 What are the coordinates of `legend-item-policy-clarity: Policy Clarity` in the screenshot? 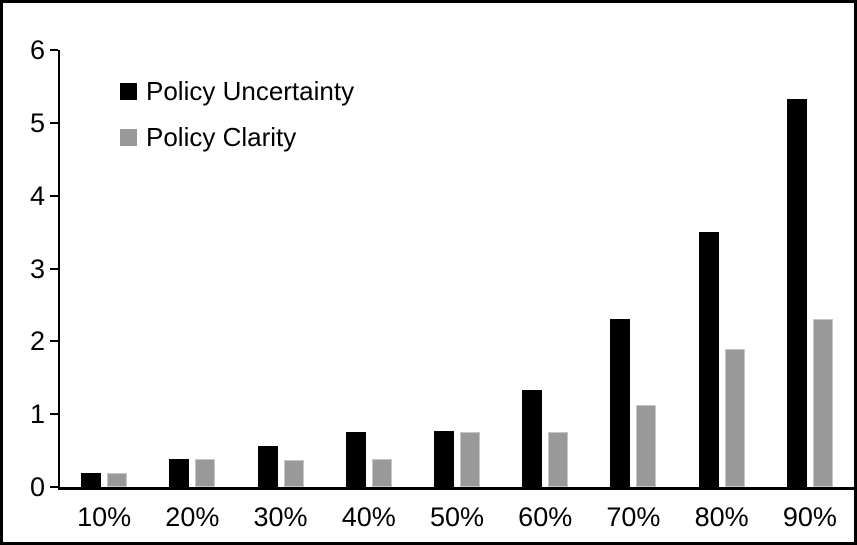 It's located at (237, 137).